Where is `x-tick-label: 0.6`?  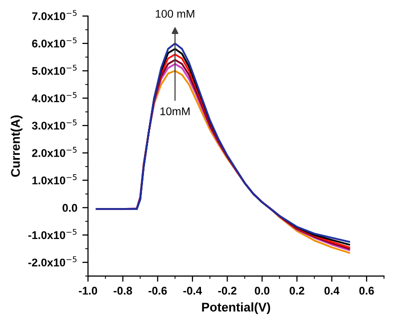
x-tick-label: 0.6 is located at coordinates (366, 290).